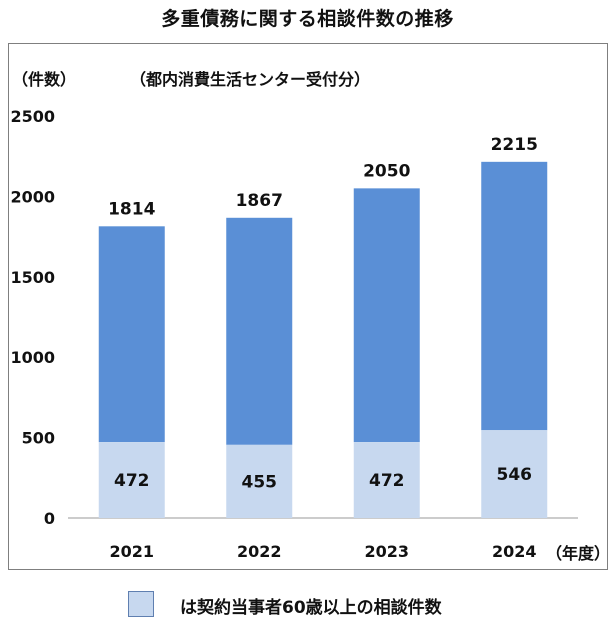 Image resolution: width=615 pixels, height=631 pixels. Describe the element at coordinates (131, 209) in the screenshot. I see `data-label-total: 1814` at that location.